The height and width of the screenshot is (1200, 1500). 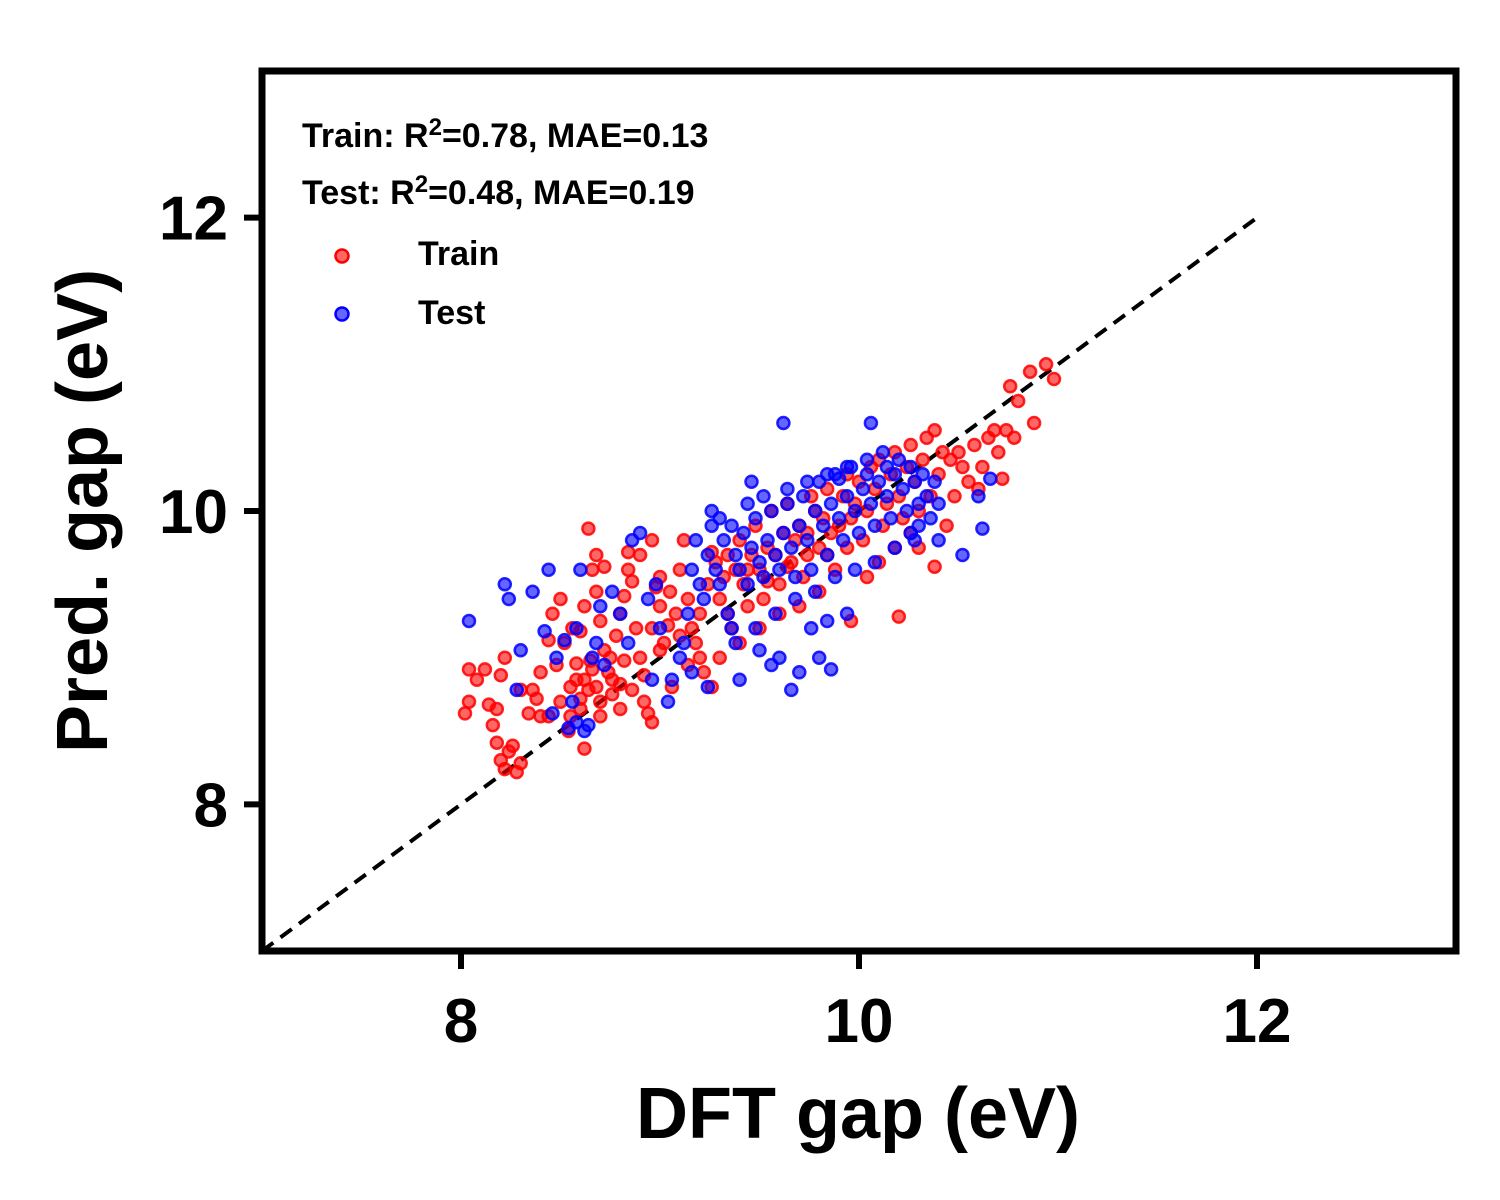 What do you see at coordinates (365, 136) in the screenshot?
I see `train-metrics-prefix: Train: R` at bounding box center [365, 136].